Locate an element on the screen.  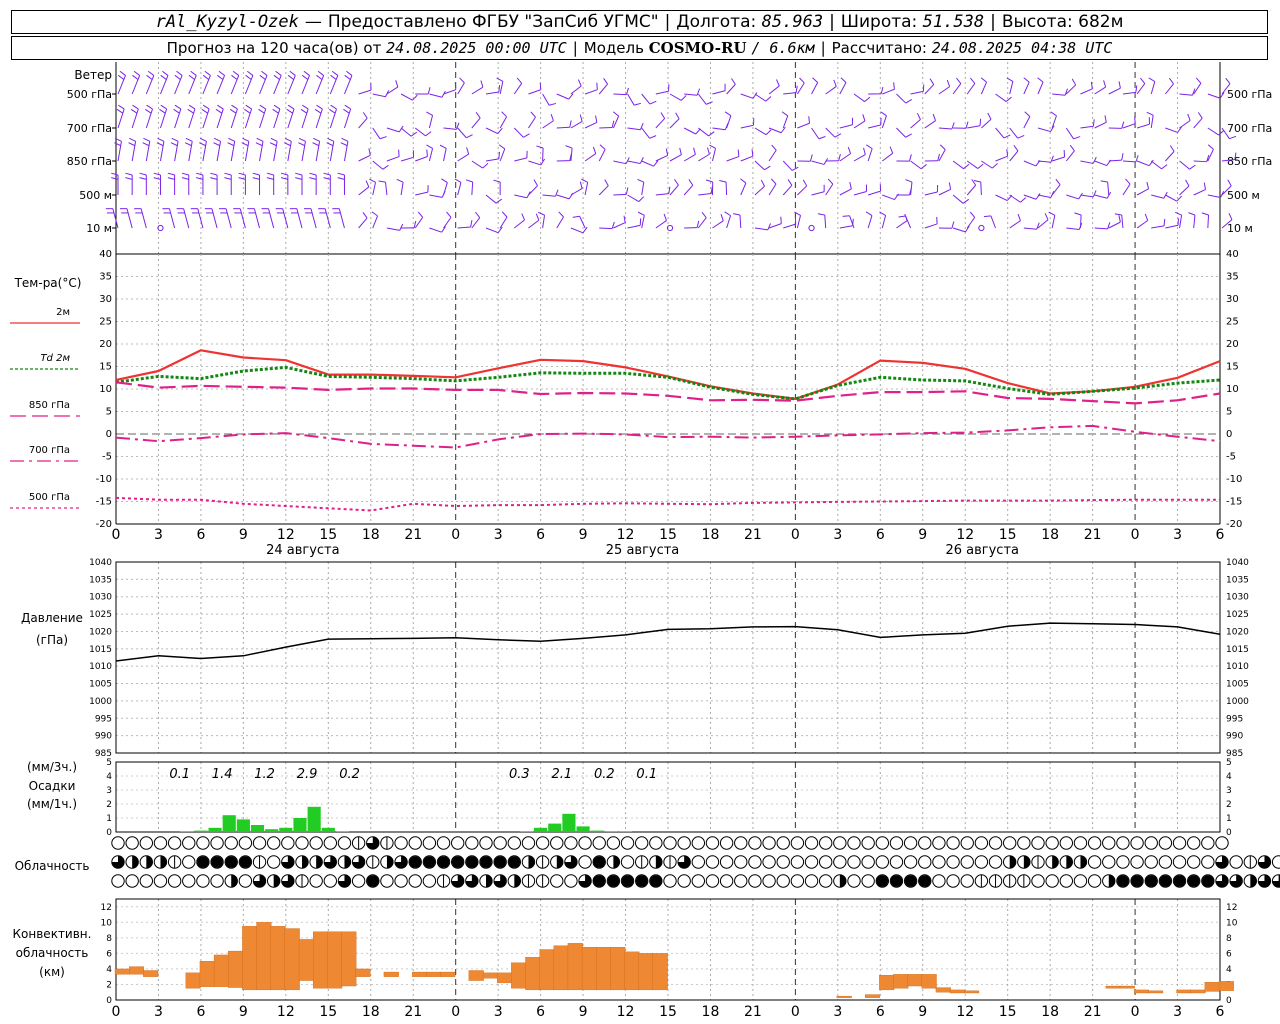
wind-level-label-right: 850 гПа is located at coordinates (1249, 161).